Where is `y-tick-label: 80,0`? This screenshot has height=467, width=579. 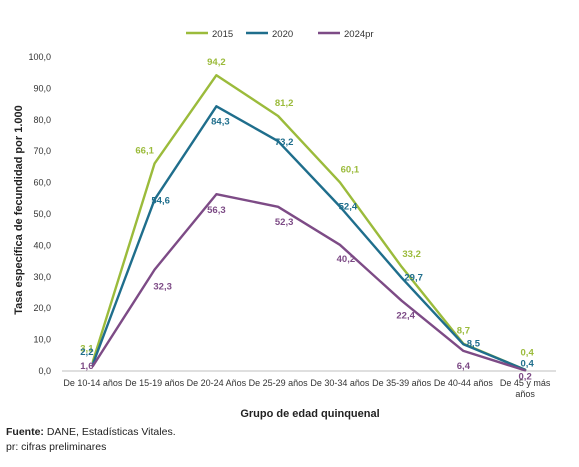 y-tick-label: 80,0 is located at coordinates (42, 120).